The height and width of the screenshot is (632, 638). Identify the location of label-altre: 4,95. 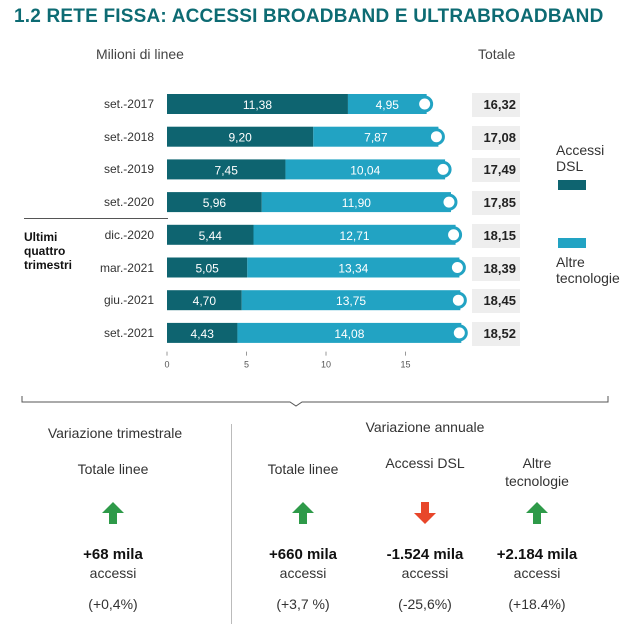
(388, 105).